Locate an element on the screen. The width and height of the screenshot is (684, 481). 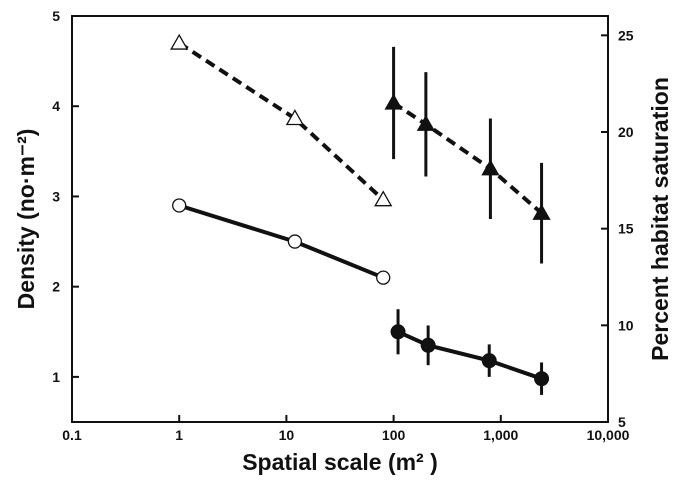
y-tick-label-left: 1 is located at coordinates (56, 377).